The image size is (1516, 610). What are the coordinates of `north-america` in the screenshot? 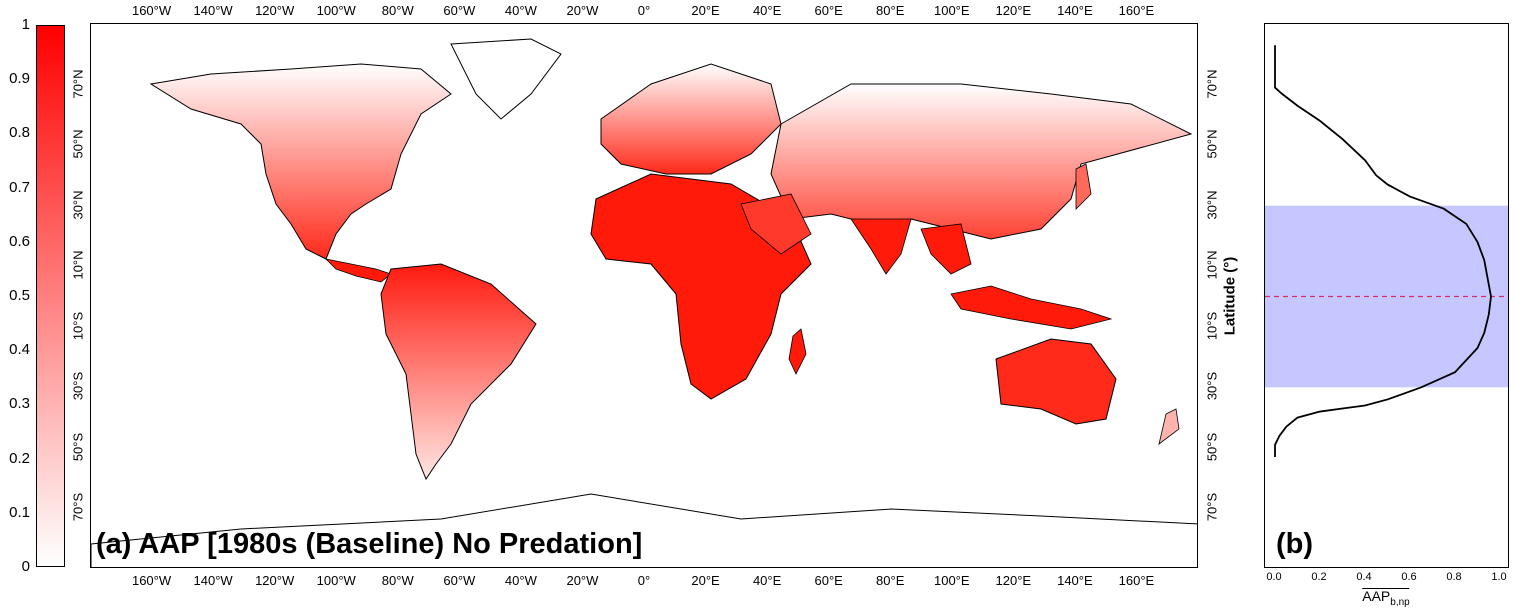 It's located at (300, 161).